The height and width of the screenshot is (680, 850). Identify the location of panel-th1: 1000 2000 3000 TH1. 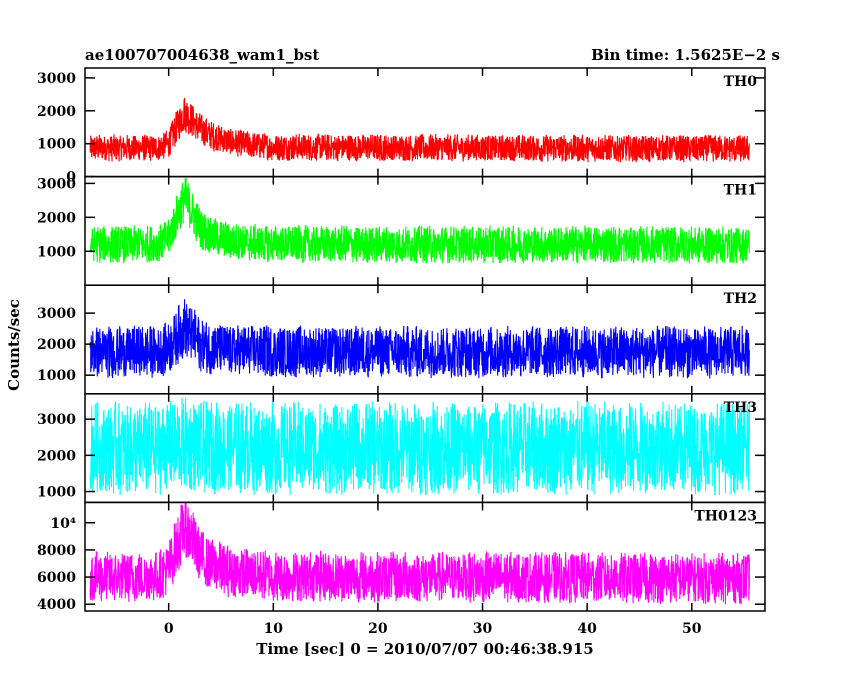
(401, 230).